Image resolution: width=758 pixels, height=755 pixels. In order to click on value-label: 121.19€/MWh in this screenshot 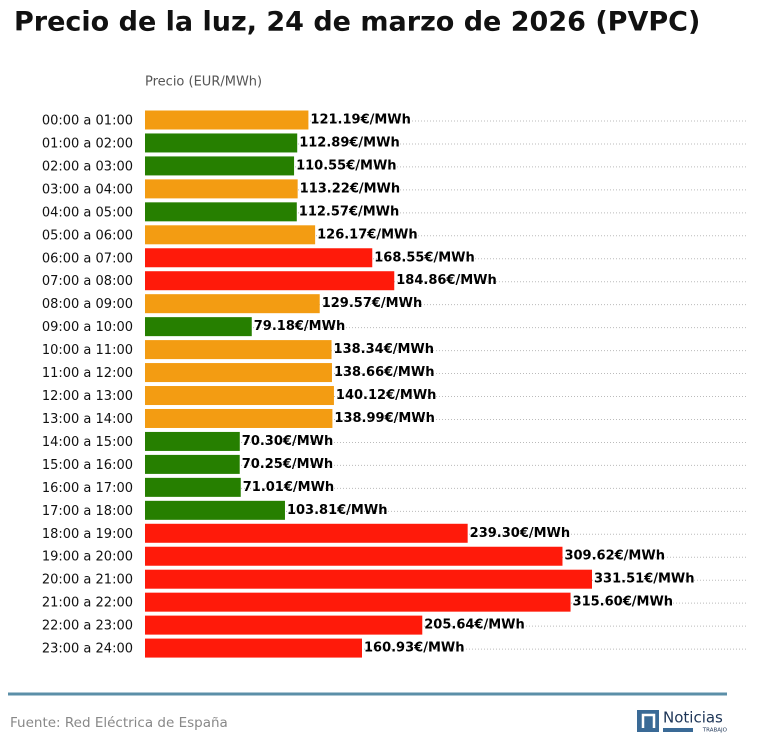, I will do `click(360, 120)`.